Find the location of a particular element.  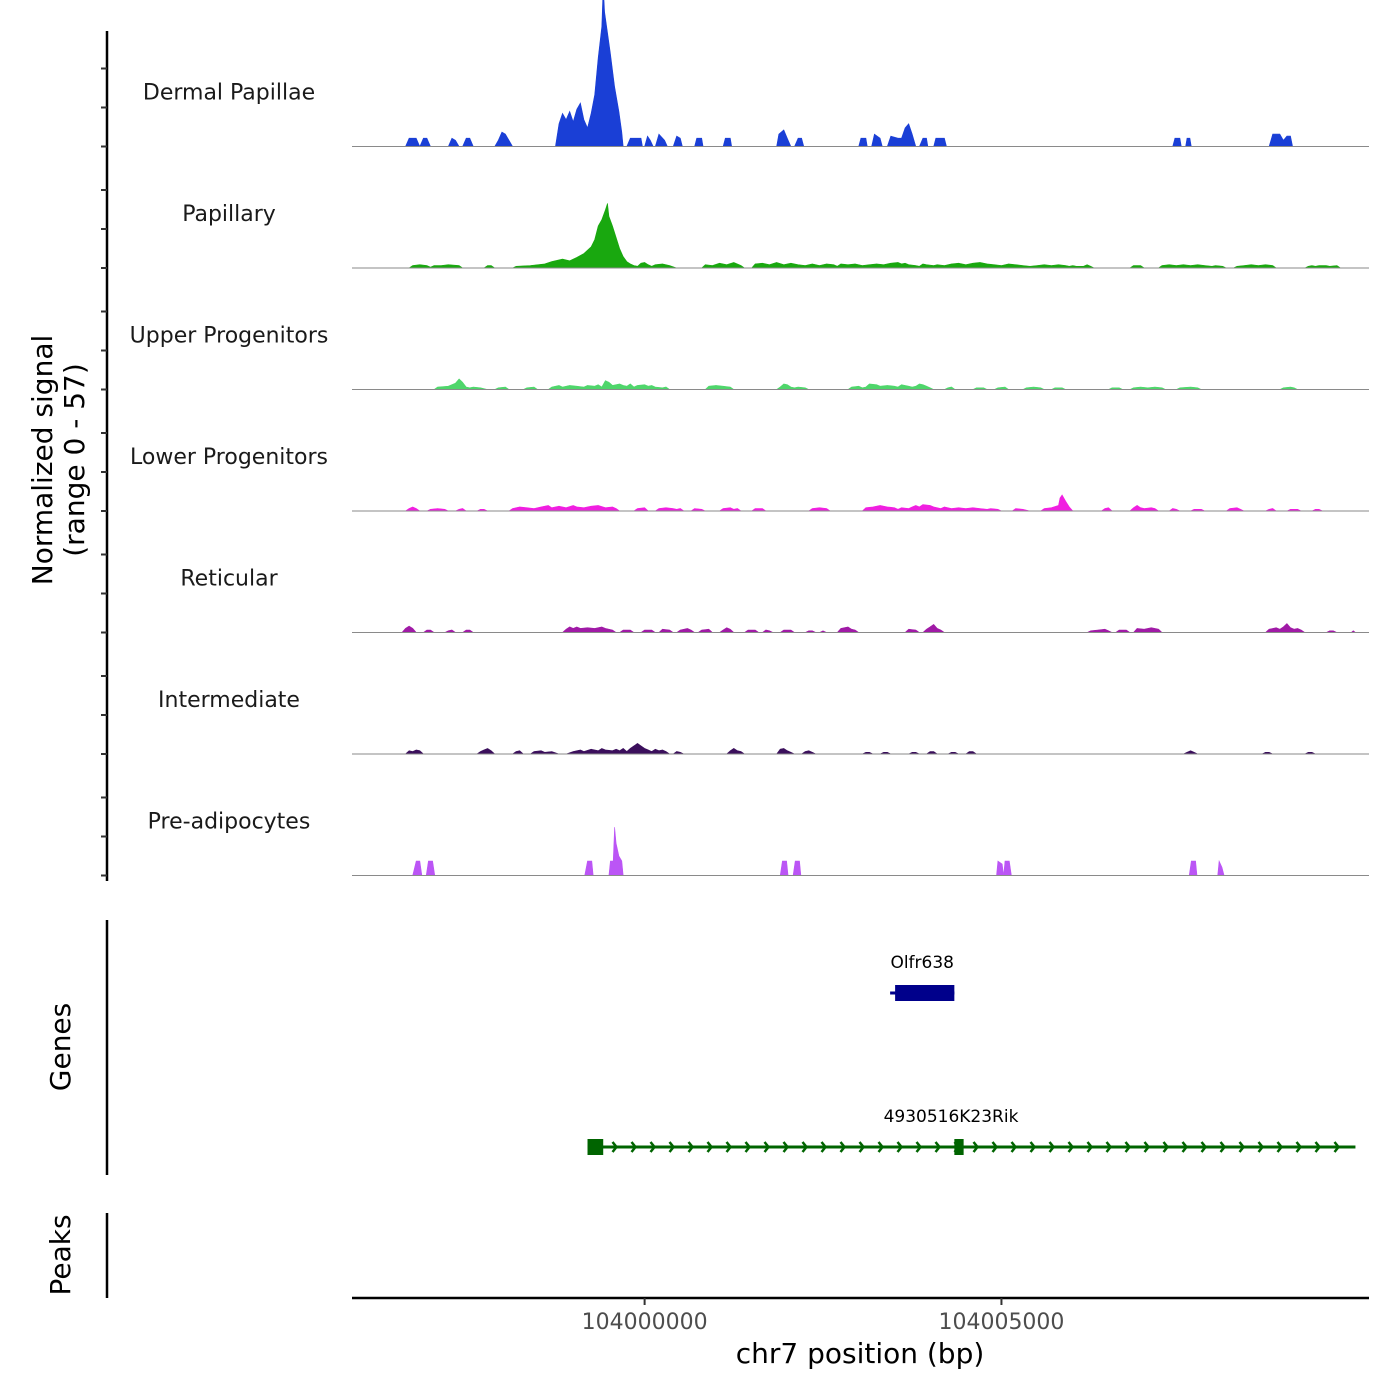

track-reticular: Reticular is located at coordinates (774, 600).